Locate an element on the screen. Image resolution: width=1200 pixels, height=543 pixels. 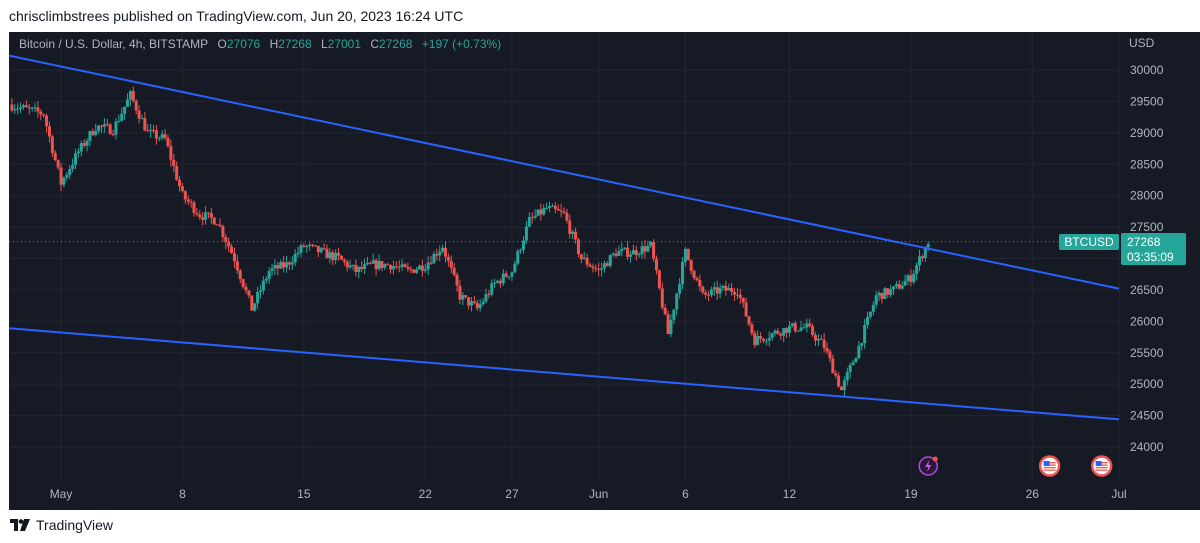
time-axis: May 8 15 22 27 Jun 6 12 19 26 Jul is located at coordinates (588, 494).